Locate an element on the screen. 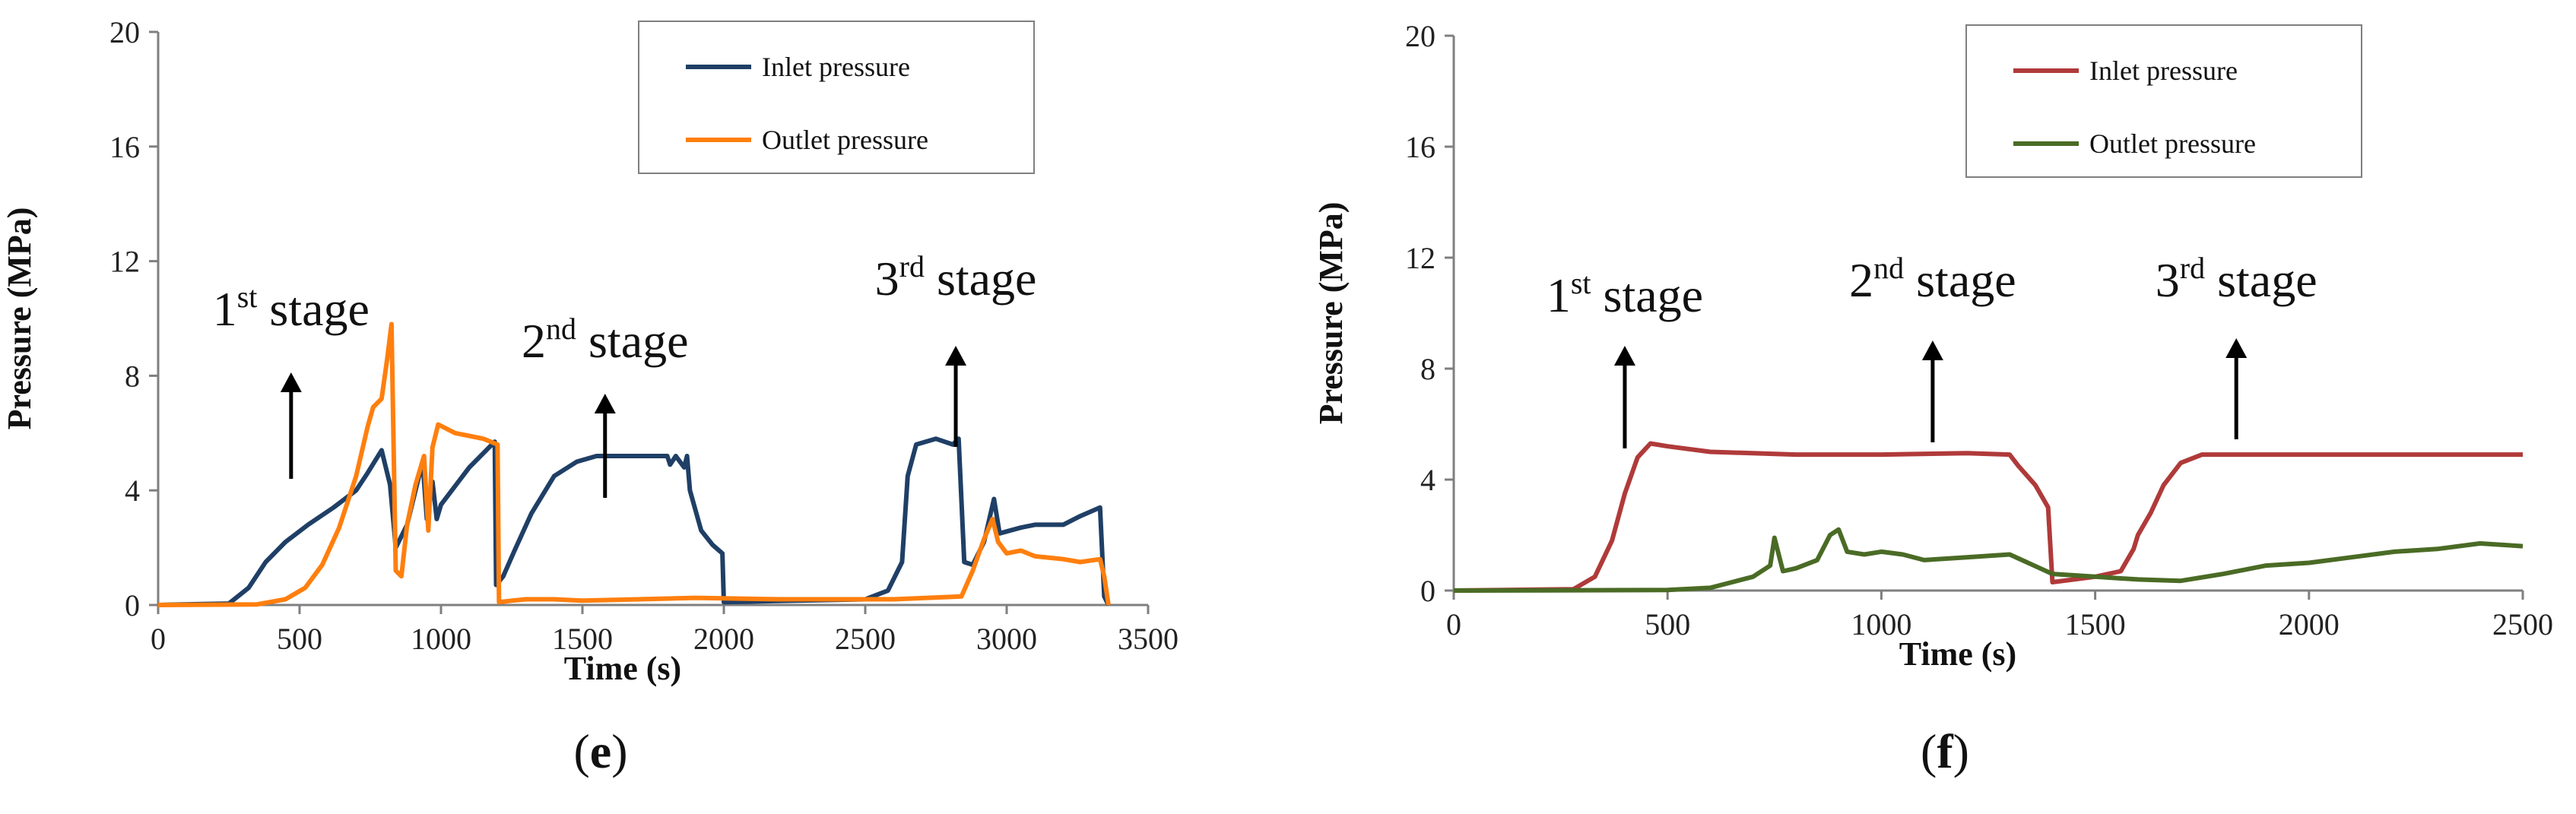 Image resolution: width=2576 pixels, height=814 pixels. x-tick-label: 3500 is located at coordinates (1148, 639).